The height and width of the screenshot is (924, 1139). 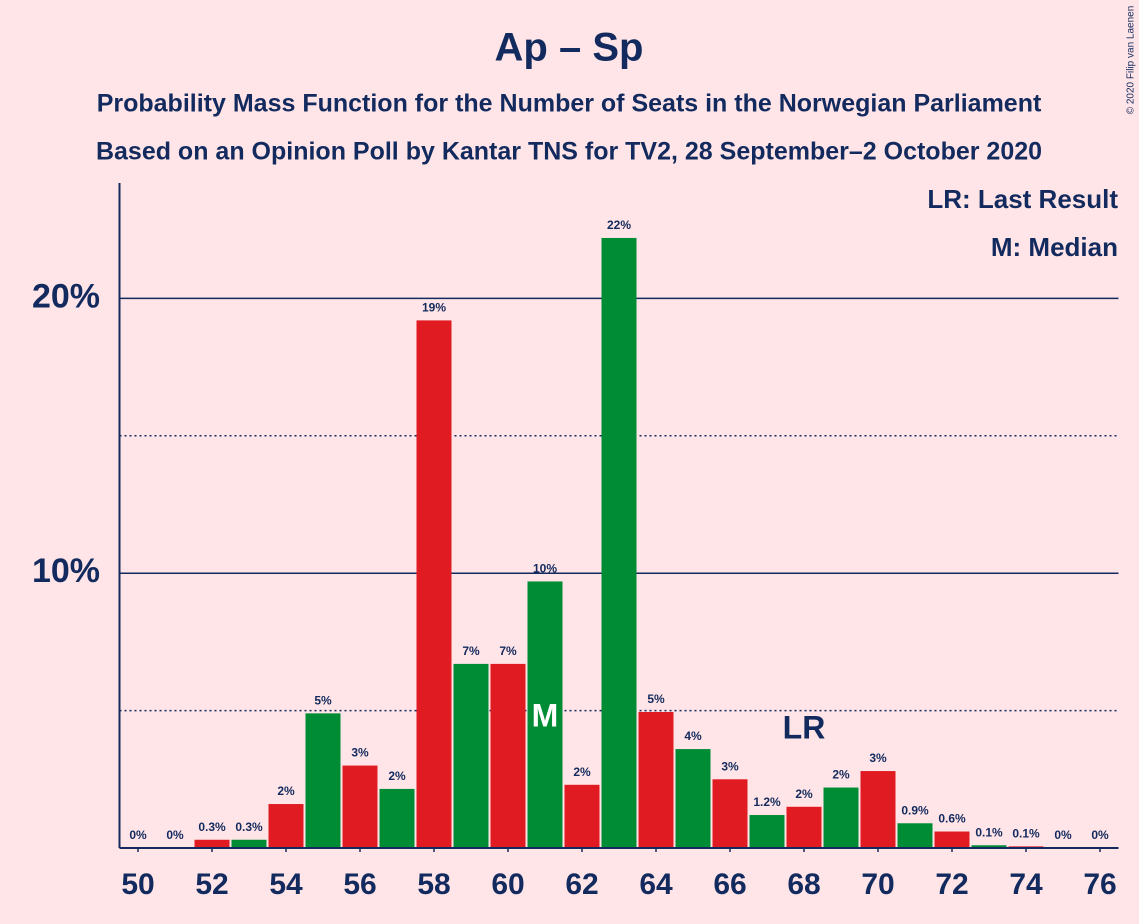 What do you see at coordinates (286, 884) in the screenshot?
I see `x-tick-label: 54` at bounding box center [286, 884].